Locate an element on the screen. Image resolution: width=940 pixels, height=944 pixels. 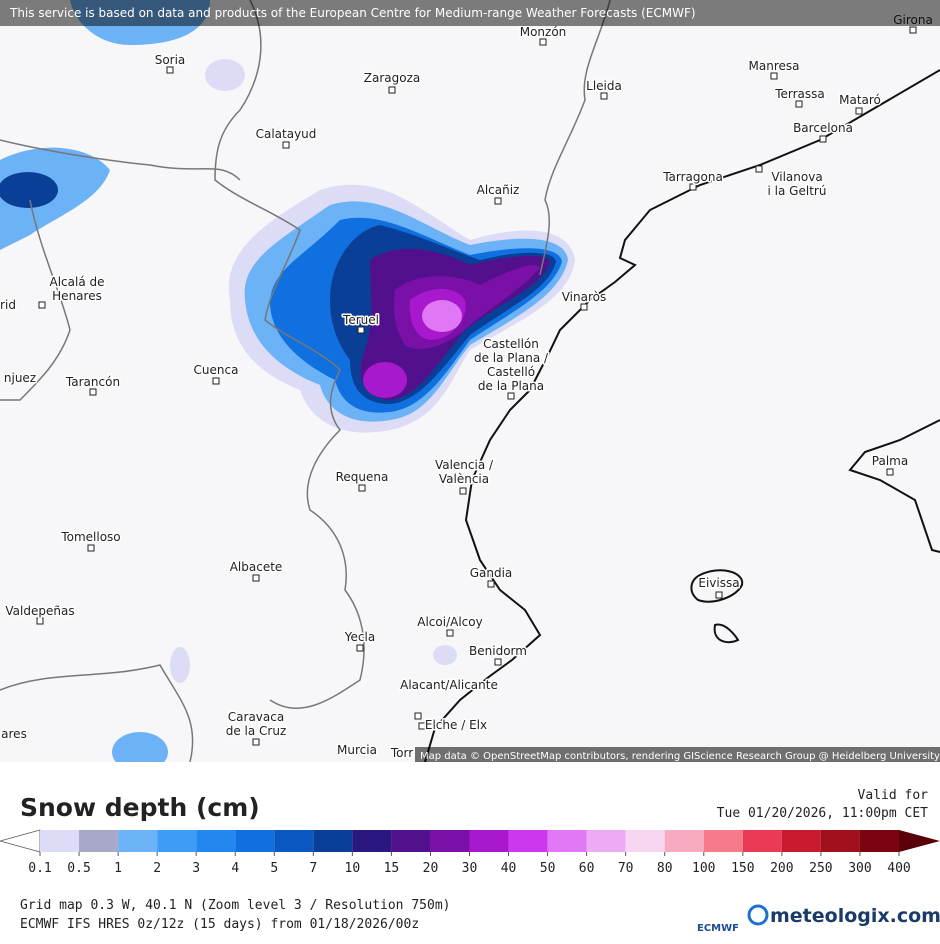
city-label: Teruel is located at coordinates (360, 320).